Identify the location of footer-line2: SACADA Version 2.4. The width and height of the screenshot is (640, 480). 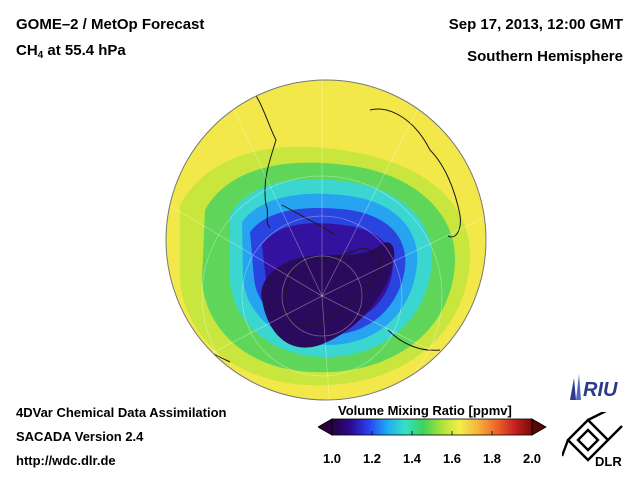
(80, 436).